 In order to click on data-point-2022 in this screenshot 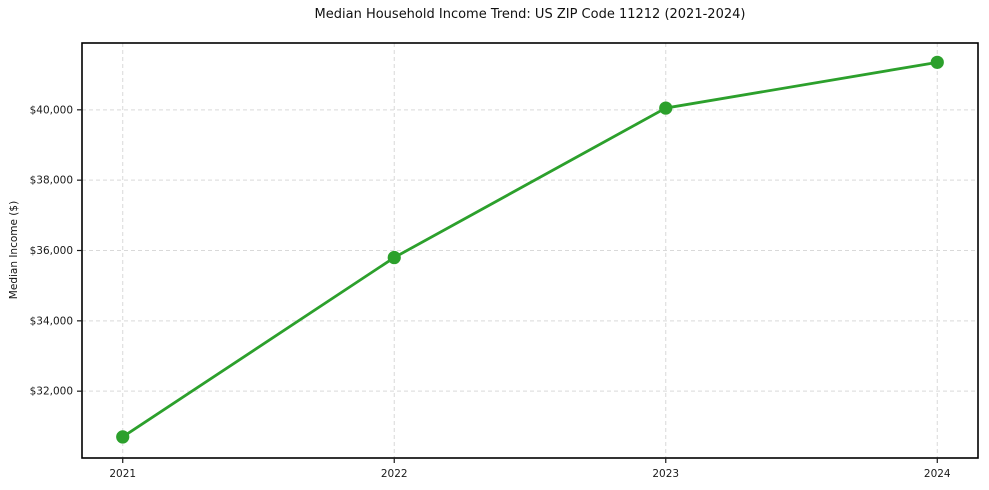, I will do `click(394, 257)`.